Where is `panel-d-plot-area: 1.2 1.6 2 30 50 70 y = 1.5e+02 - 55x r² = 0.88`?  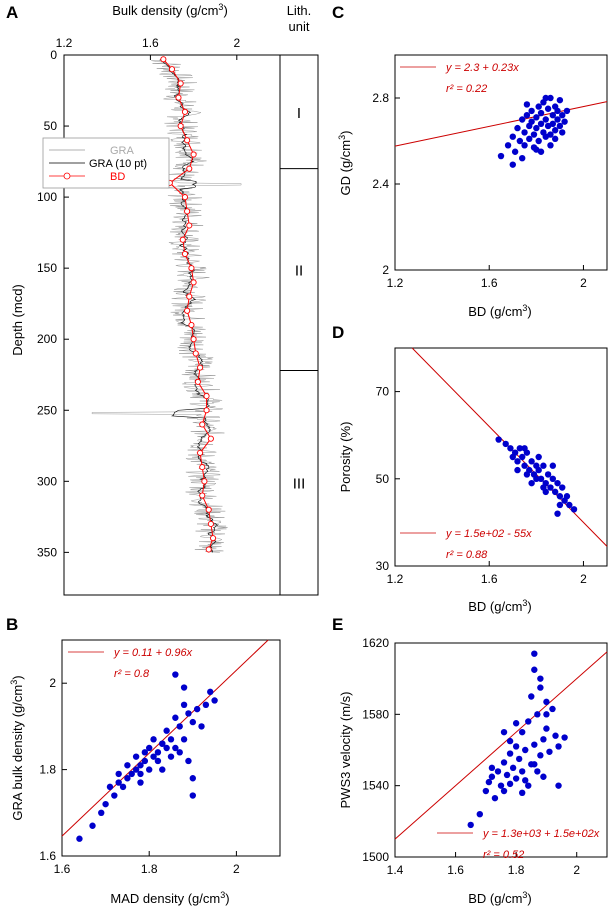 panel-d-plot-area: 1.2 1.6 2 30 50 70 y = 1.5e+02 - 55x r² = 0.88 is located at coordinates (492, 466).